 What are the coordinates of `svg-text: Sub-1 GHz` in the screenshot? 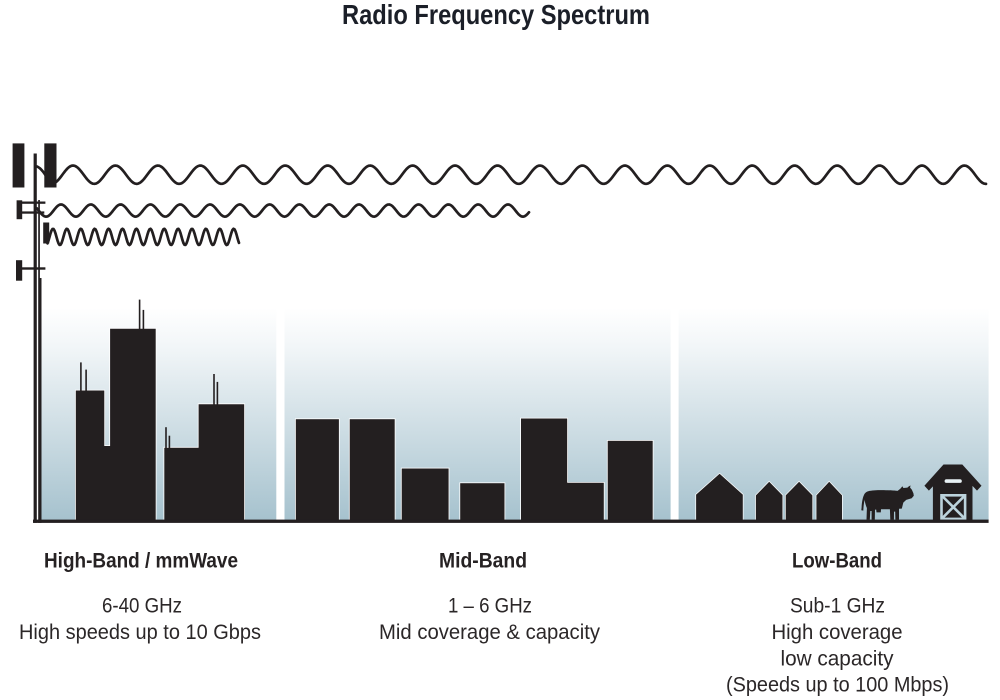 It's located at (837, 605).